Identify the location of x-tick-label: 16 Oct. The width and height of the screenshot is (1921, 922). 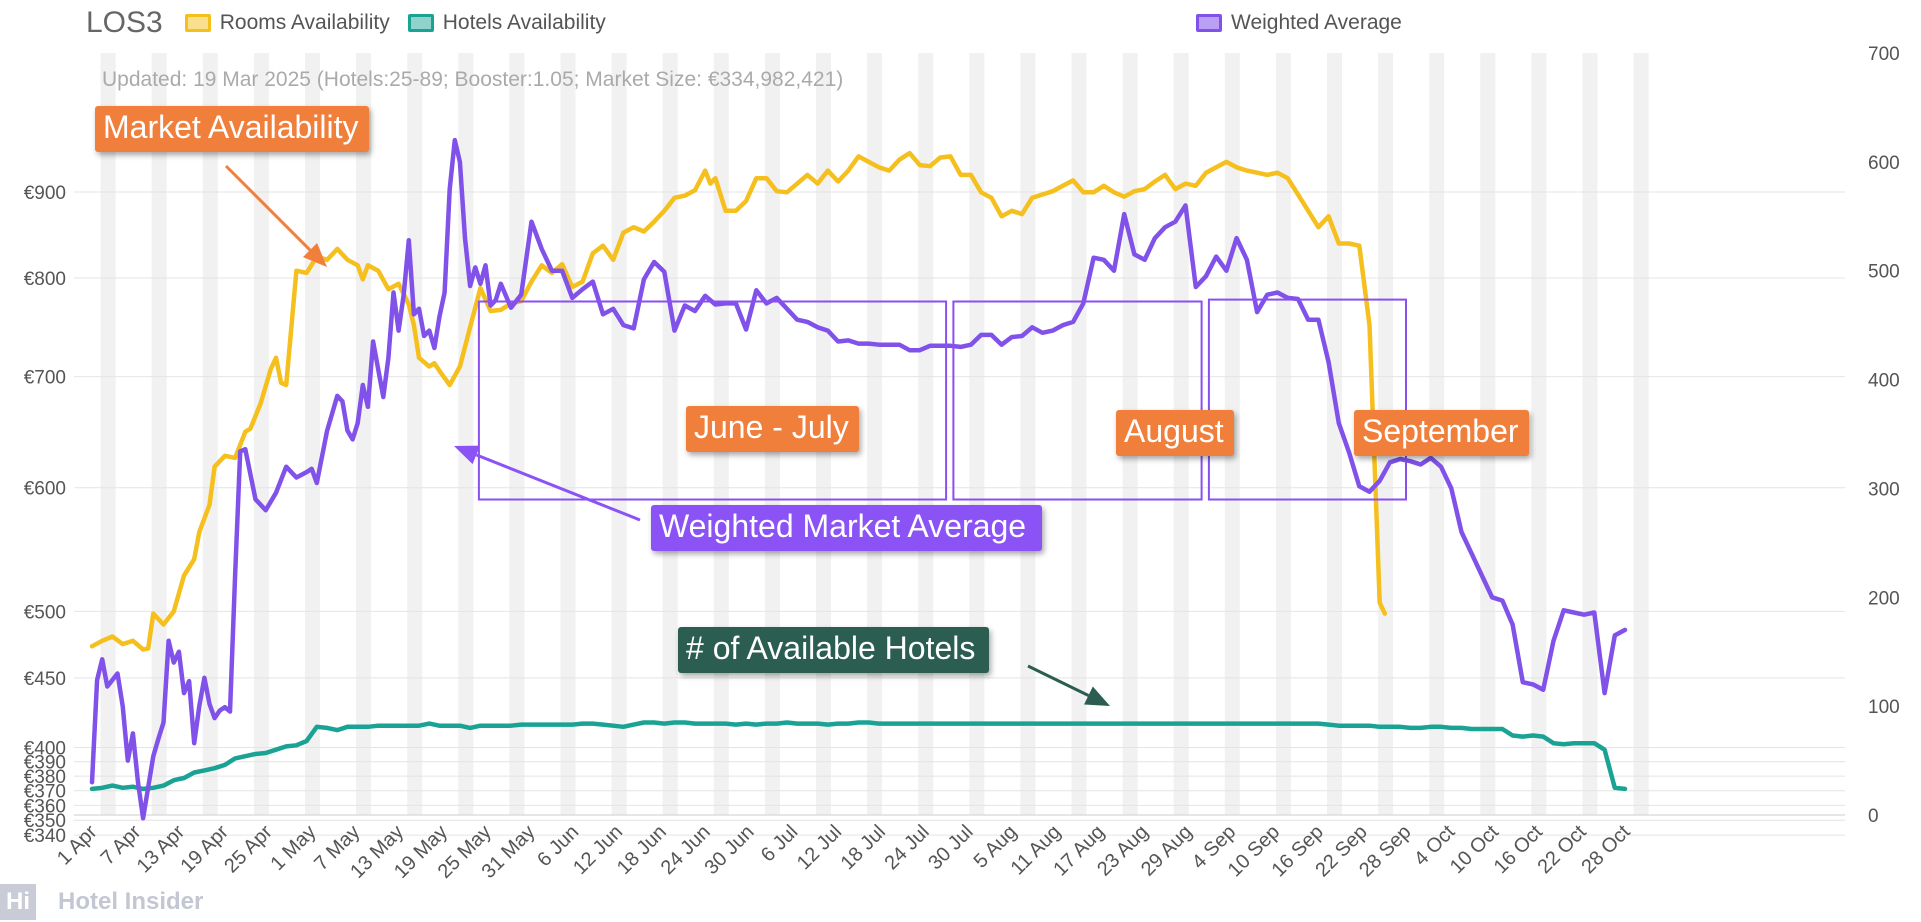
(1519, 850).